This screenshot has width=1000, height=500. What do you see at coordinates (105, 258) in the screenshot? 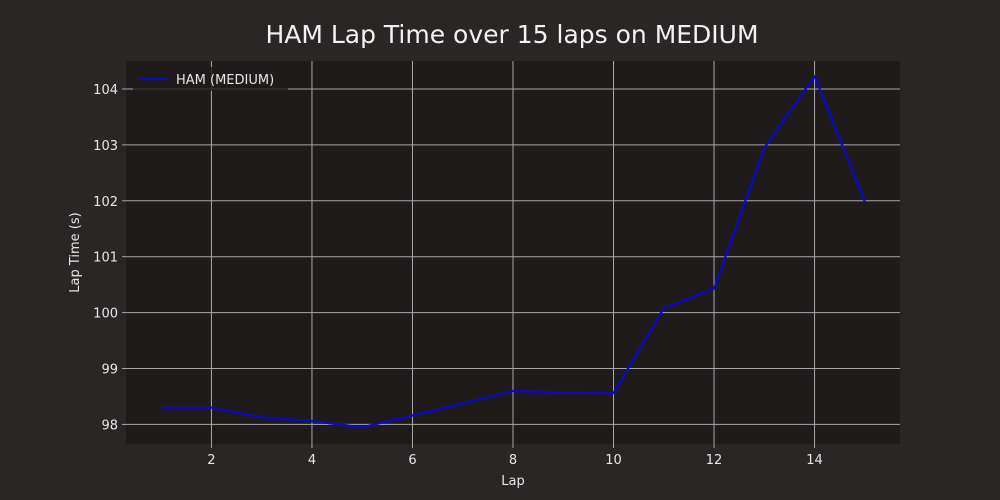
I see `y-tick-label: 101` at bounding box center [105, 258].